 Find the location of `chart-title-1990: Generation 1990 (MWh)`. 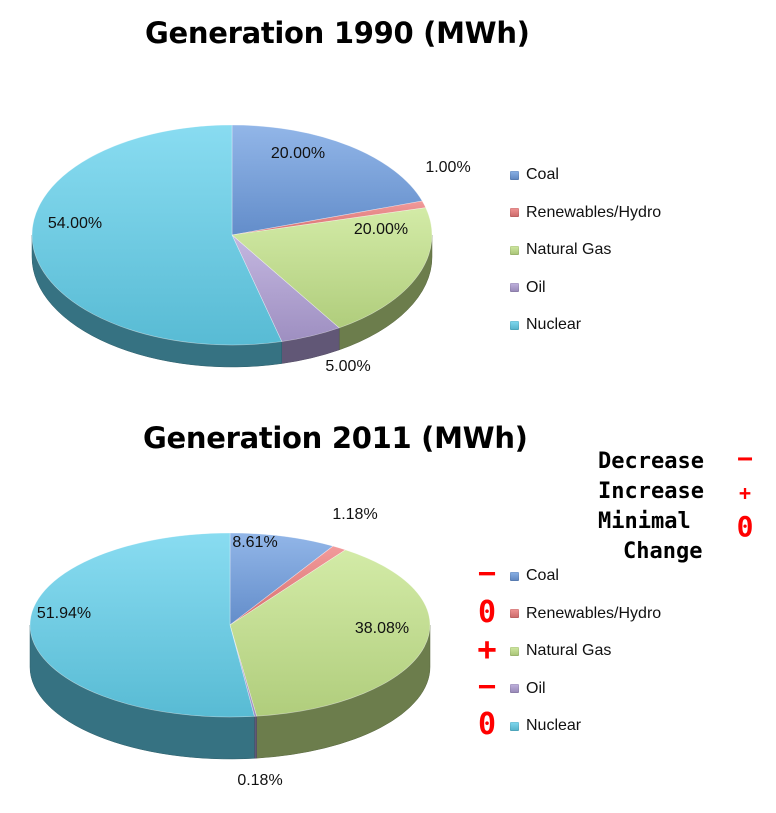

chart-title-1990: Generation 1990 (MWh) is located at coordinates (337, 33).